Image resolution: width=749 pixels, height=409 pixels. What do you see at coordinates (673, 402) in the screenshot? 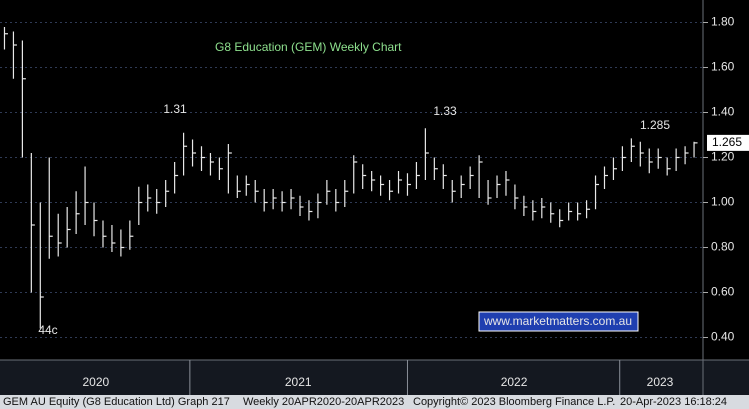
I see `footer-text: 20-Apr-2023 16:18:24` at bounding box center [673, 402].